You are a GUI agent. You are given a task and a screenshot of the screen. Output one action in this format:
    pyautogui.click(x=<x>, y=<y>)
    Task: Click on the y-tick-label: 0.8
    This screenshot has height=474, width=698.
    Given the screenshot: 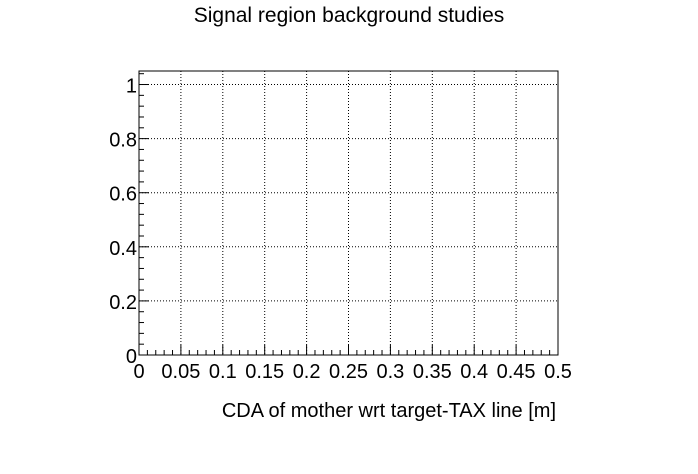 What is the action you would take?
    pyautogui.click(x=123, y=141)
    